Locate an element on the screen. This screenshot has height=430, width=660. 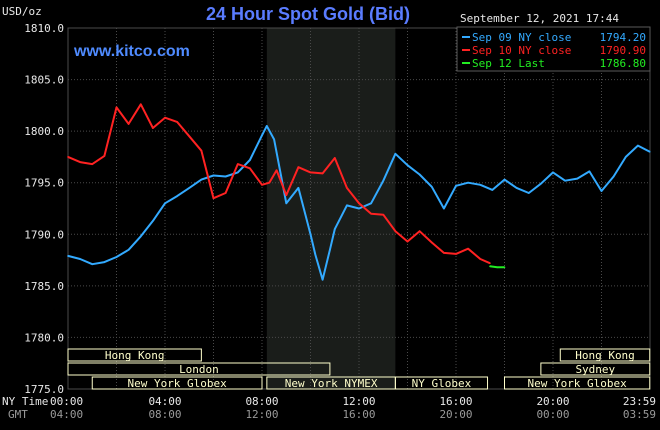
x-tick-gmt: 12:00 is located at coordinates (261, 414).